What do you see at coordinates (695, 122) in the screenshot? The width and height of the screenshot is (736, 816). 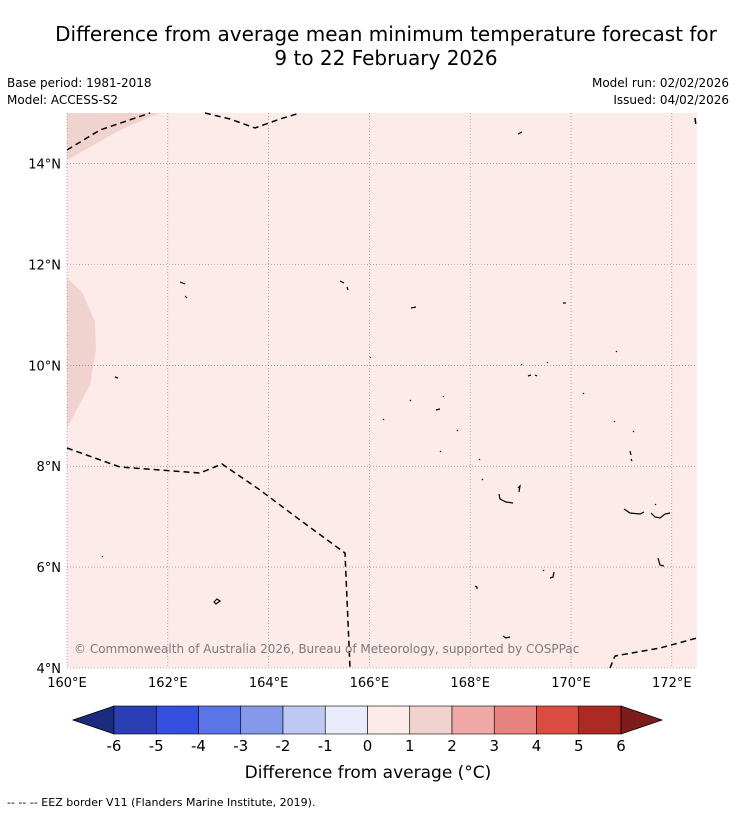 I see `eez-border-top-right` at bounding box center [695, 122].